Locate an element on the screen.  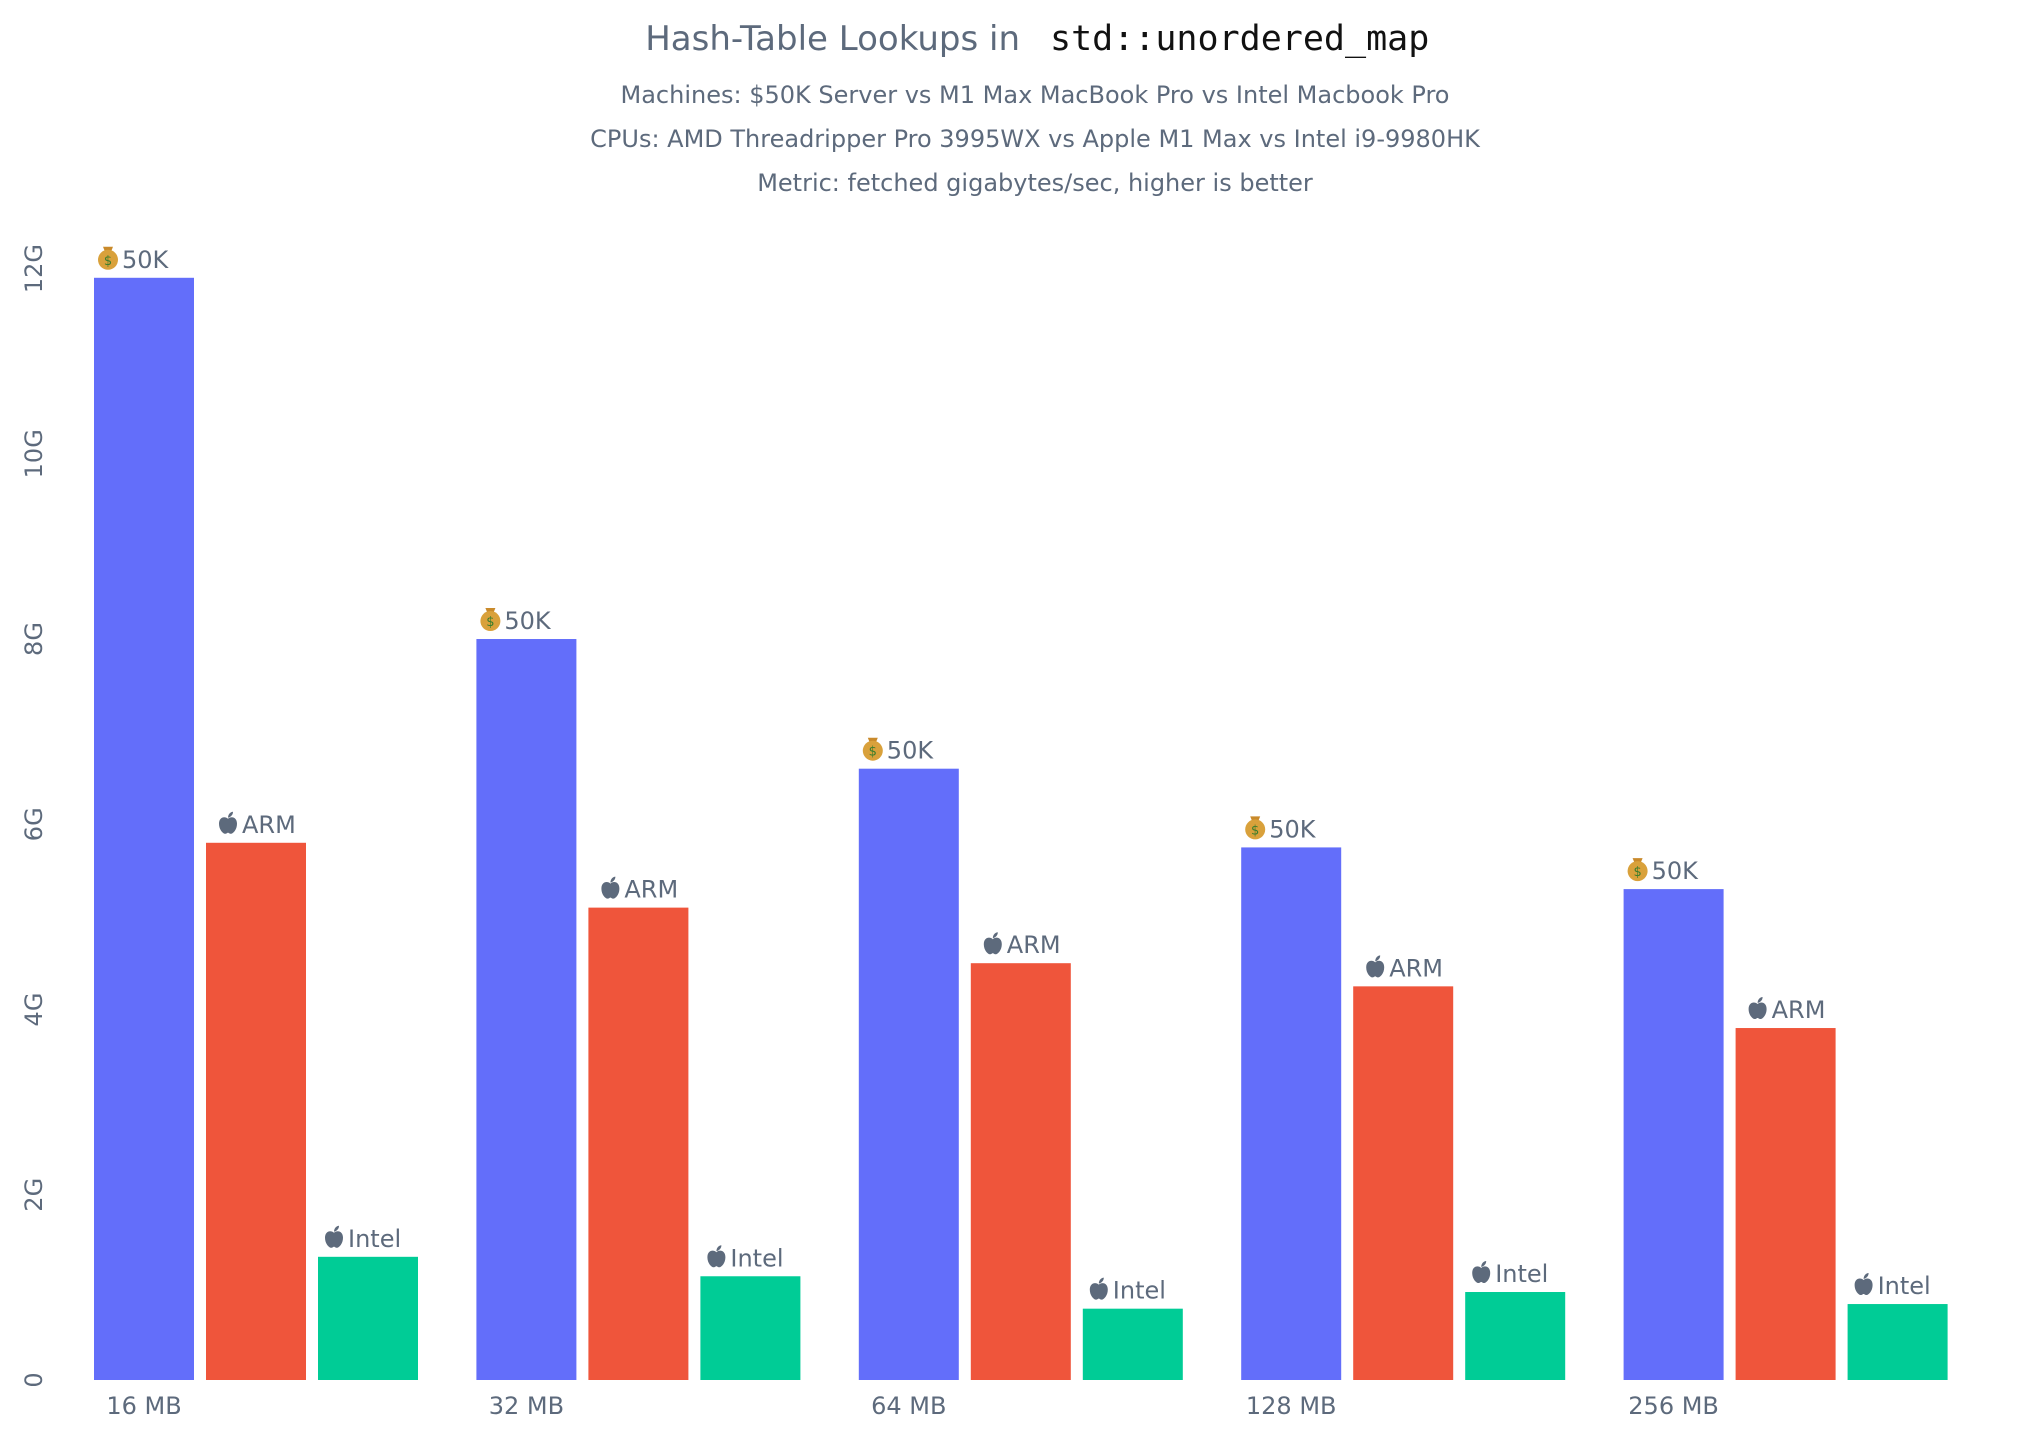
y-tick-label: 8G is located at coordinates (34, 639).